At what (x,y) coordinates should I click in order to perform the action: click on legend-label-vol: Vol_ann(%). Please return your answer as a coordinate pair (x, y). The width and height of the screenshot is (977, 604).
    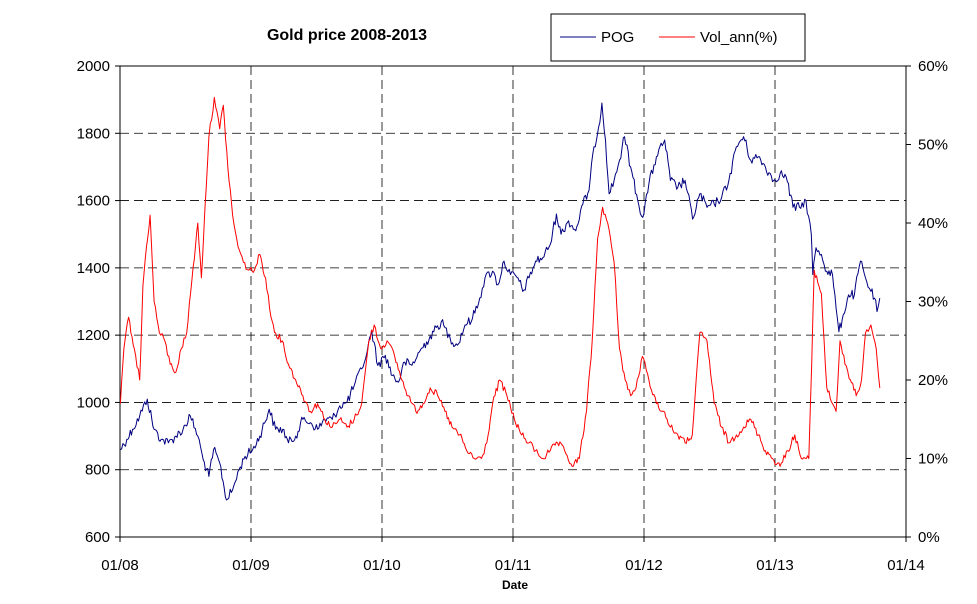
    Looking at the image, I should click on (739, 37).